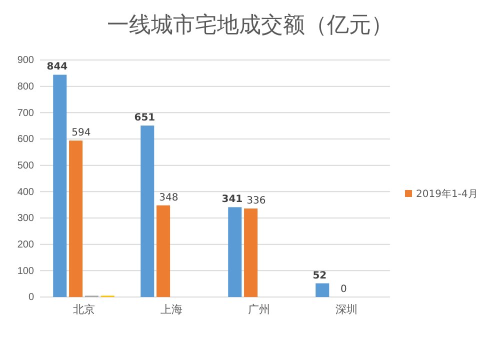  What do you see at coordinates (447, 194) in the screenshot?
I see `legend-label: 2019年1-4月` at bounding box center [447, 194].